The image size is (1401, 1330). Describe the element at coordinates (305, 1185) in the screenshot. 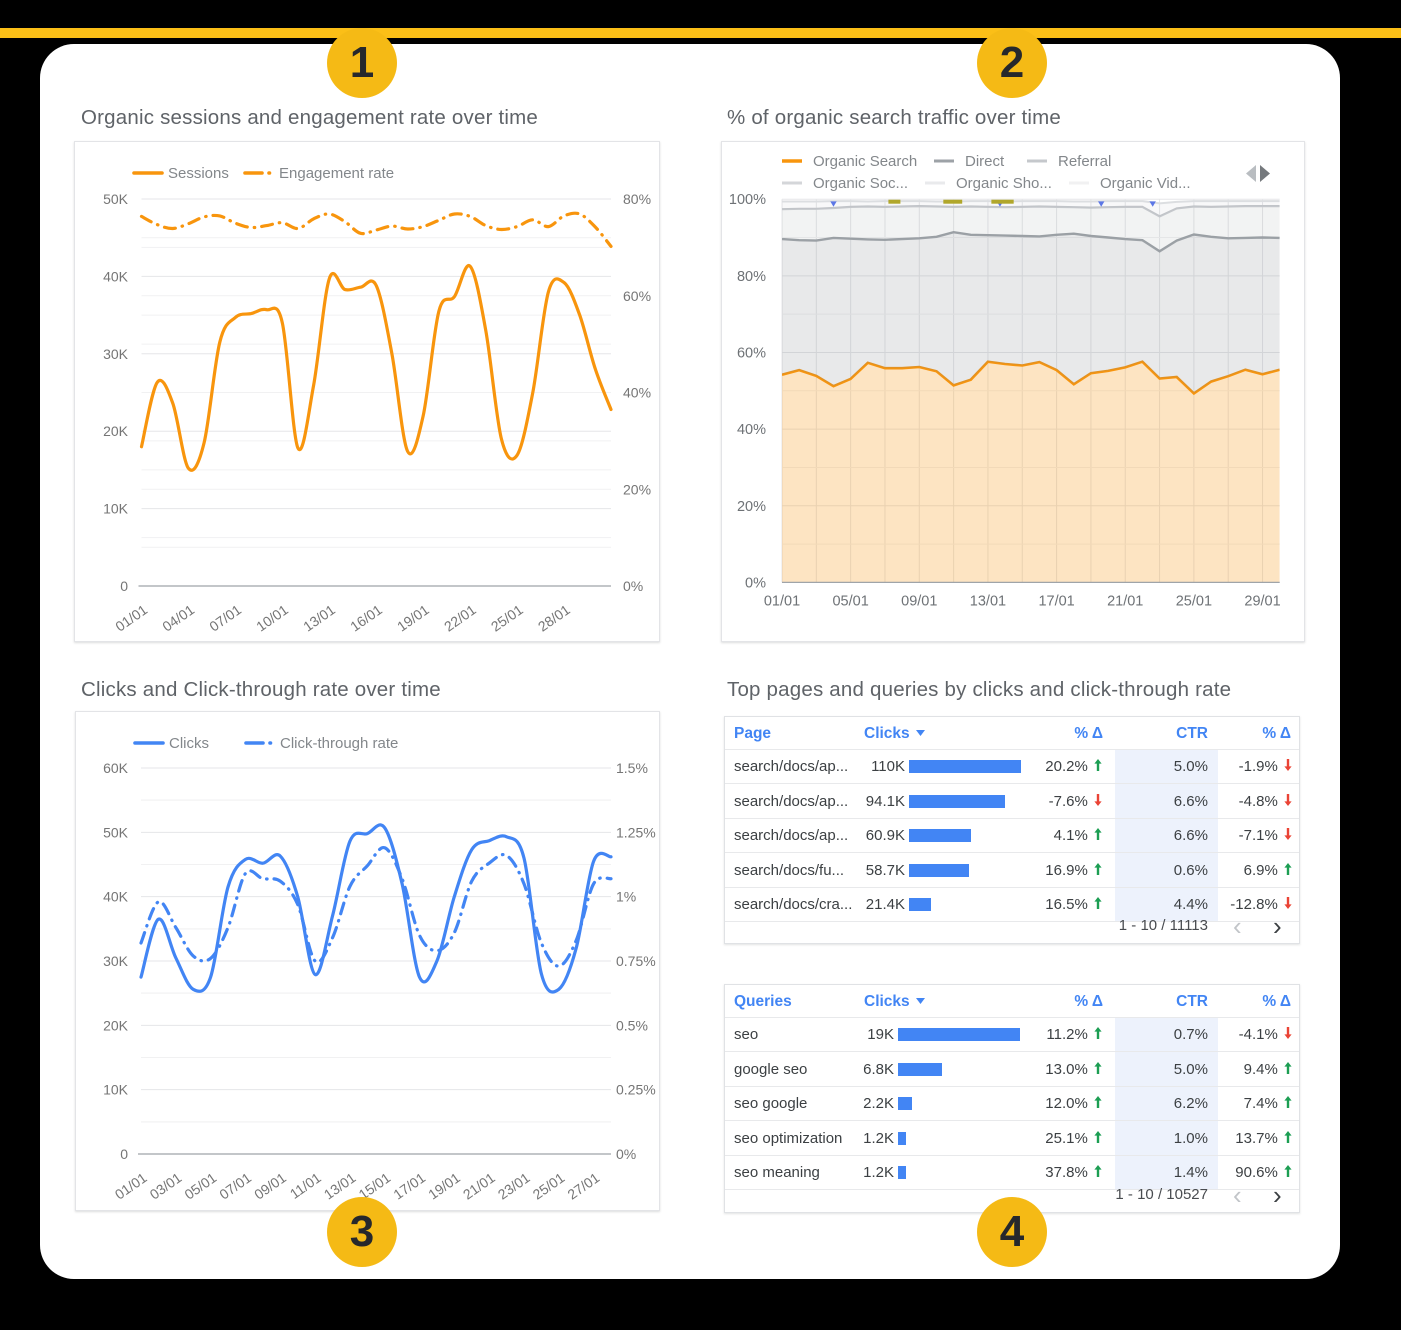

I see `x-axis-label: 11/01` at that location.